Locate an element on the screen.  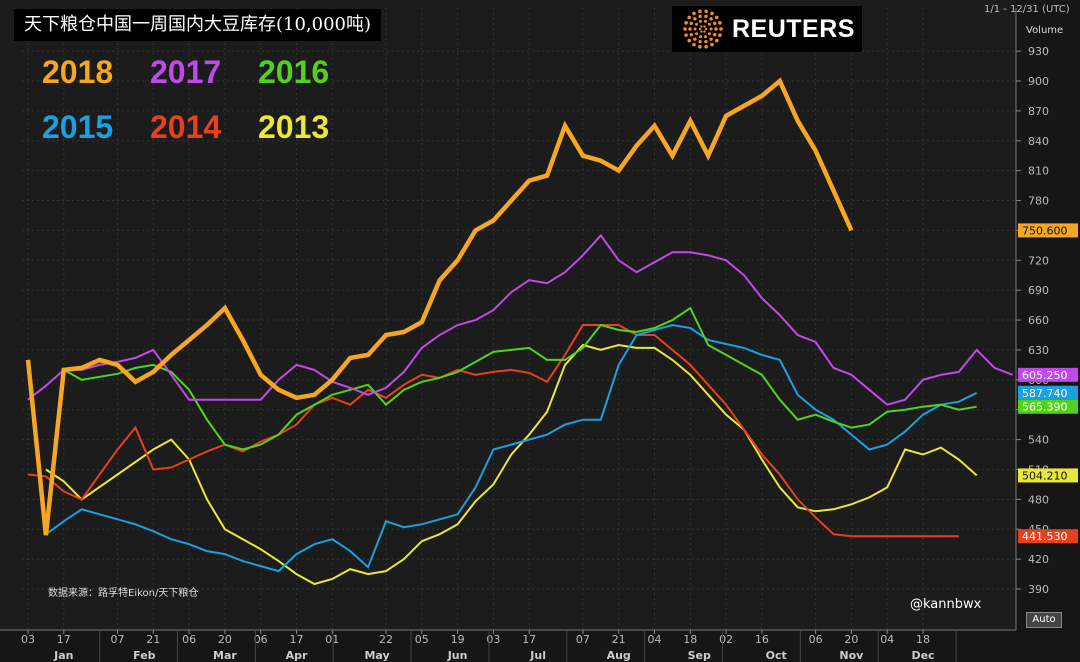
volume-label: Volume is located at coordinates (1045, 30).